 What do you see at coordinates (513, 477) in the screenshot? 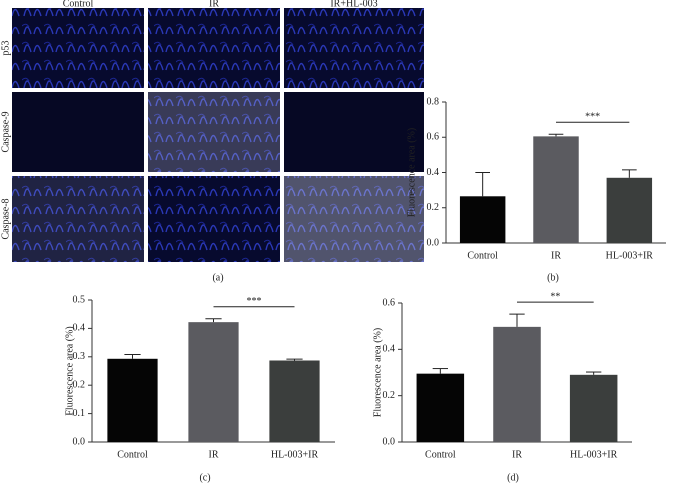
I see `panel-label: (d)` at bounding box center [513, 477].